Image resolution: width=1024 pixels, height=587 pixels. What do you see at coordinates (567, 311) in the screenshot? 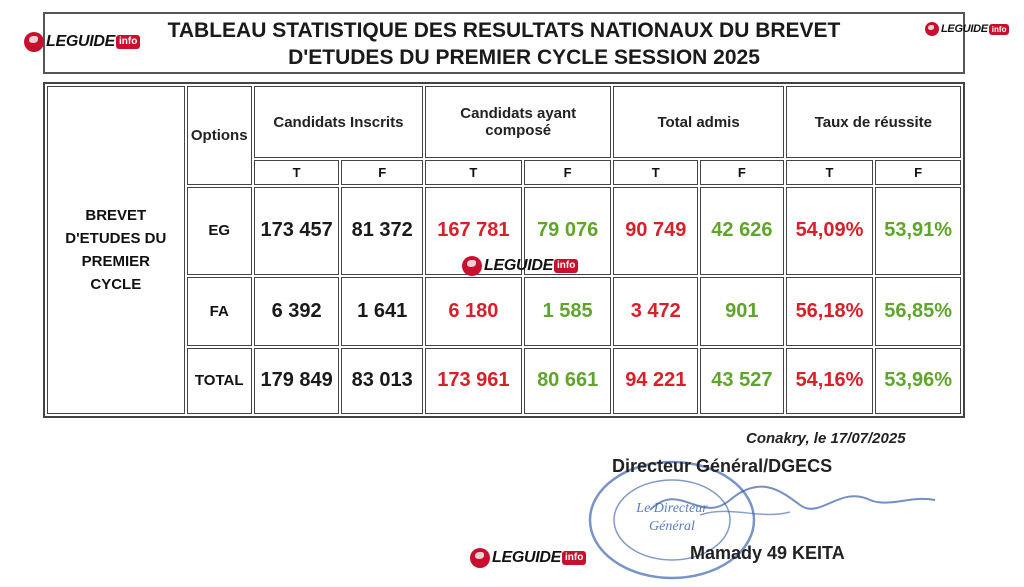
I see `table-cell: 1 585` at bounding box center [567, 311].